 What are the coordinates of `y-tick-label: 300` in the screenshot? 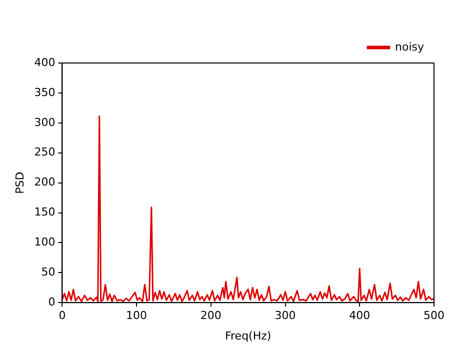 It's located at (45, 122).